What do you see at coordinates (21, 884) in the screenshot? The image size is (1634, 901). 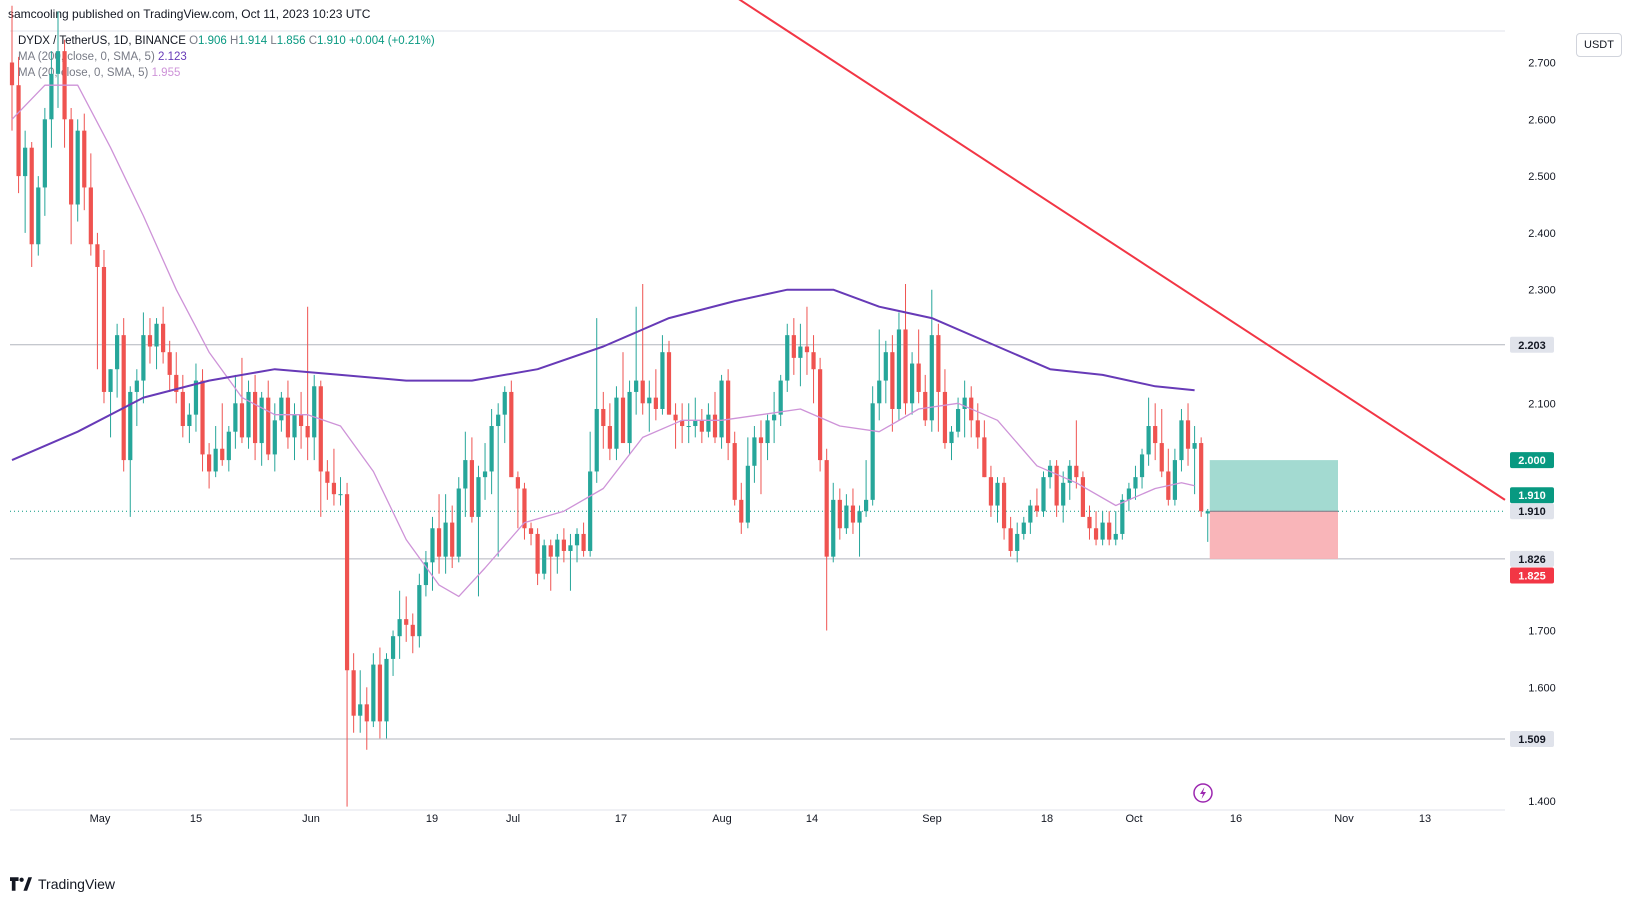 I see `tradingview-icon` at bounding box center [21, 884].